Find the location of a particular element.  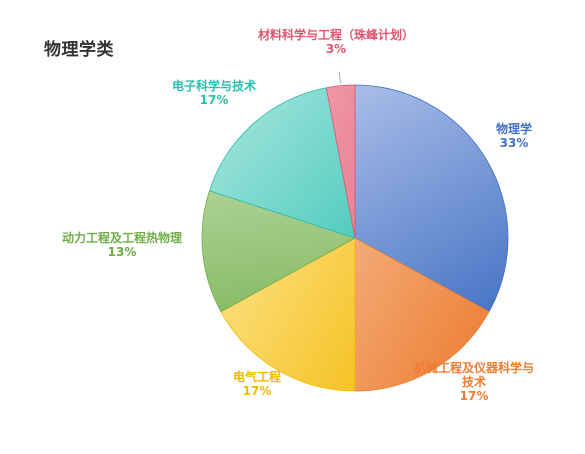

slice-label-2: 电气工程 17% is located at coordinates (257, 383).